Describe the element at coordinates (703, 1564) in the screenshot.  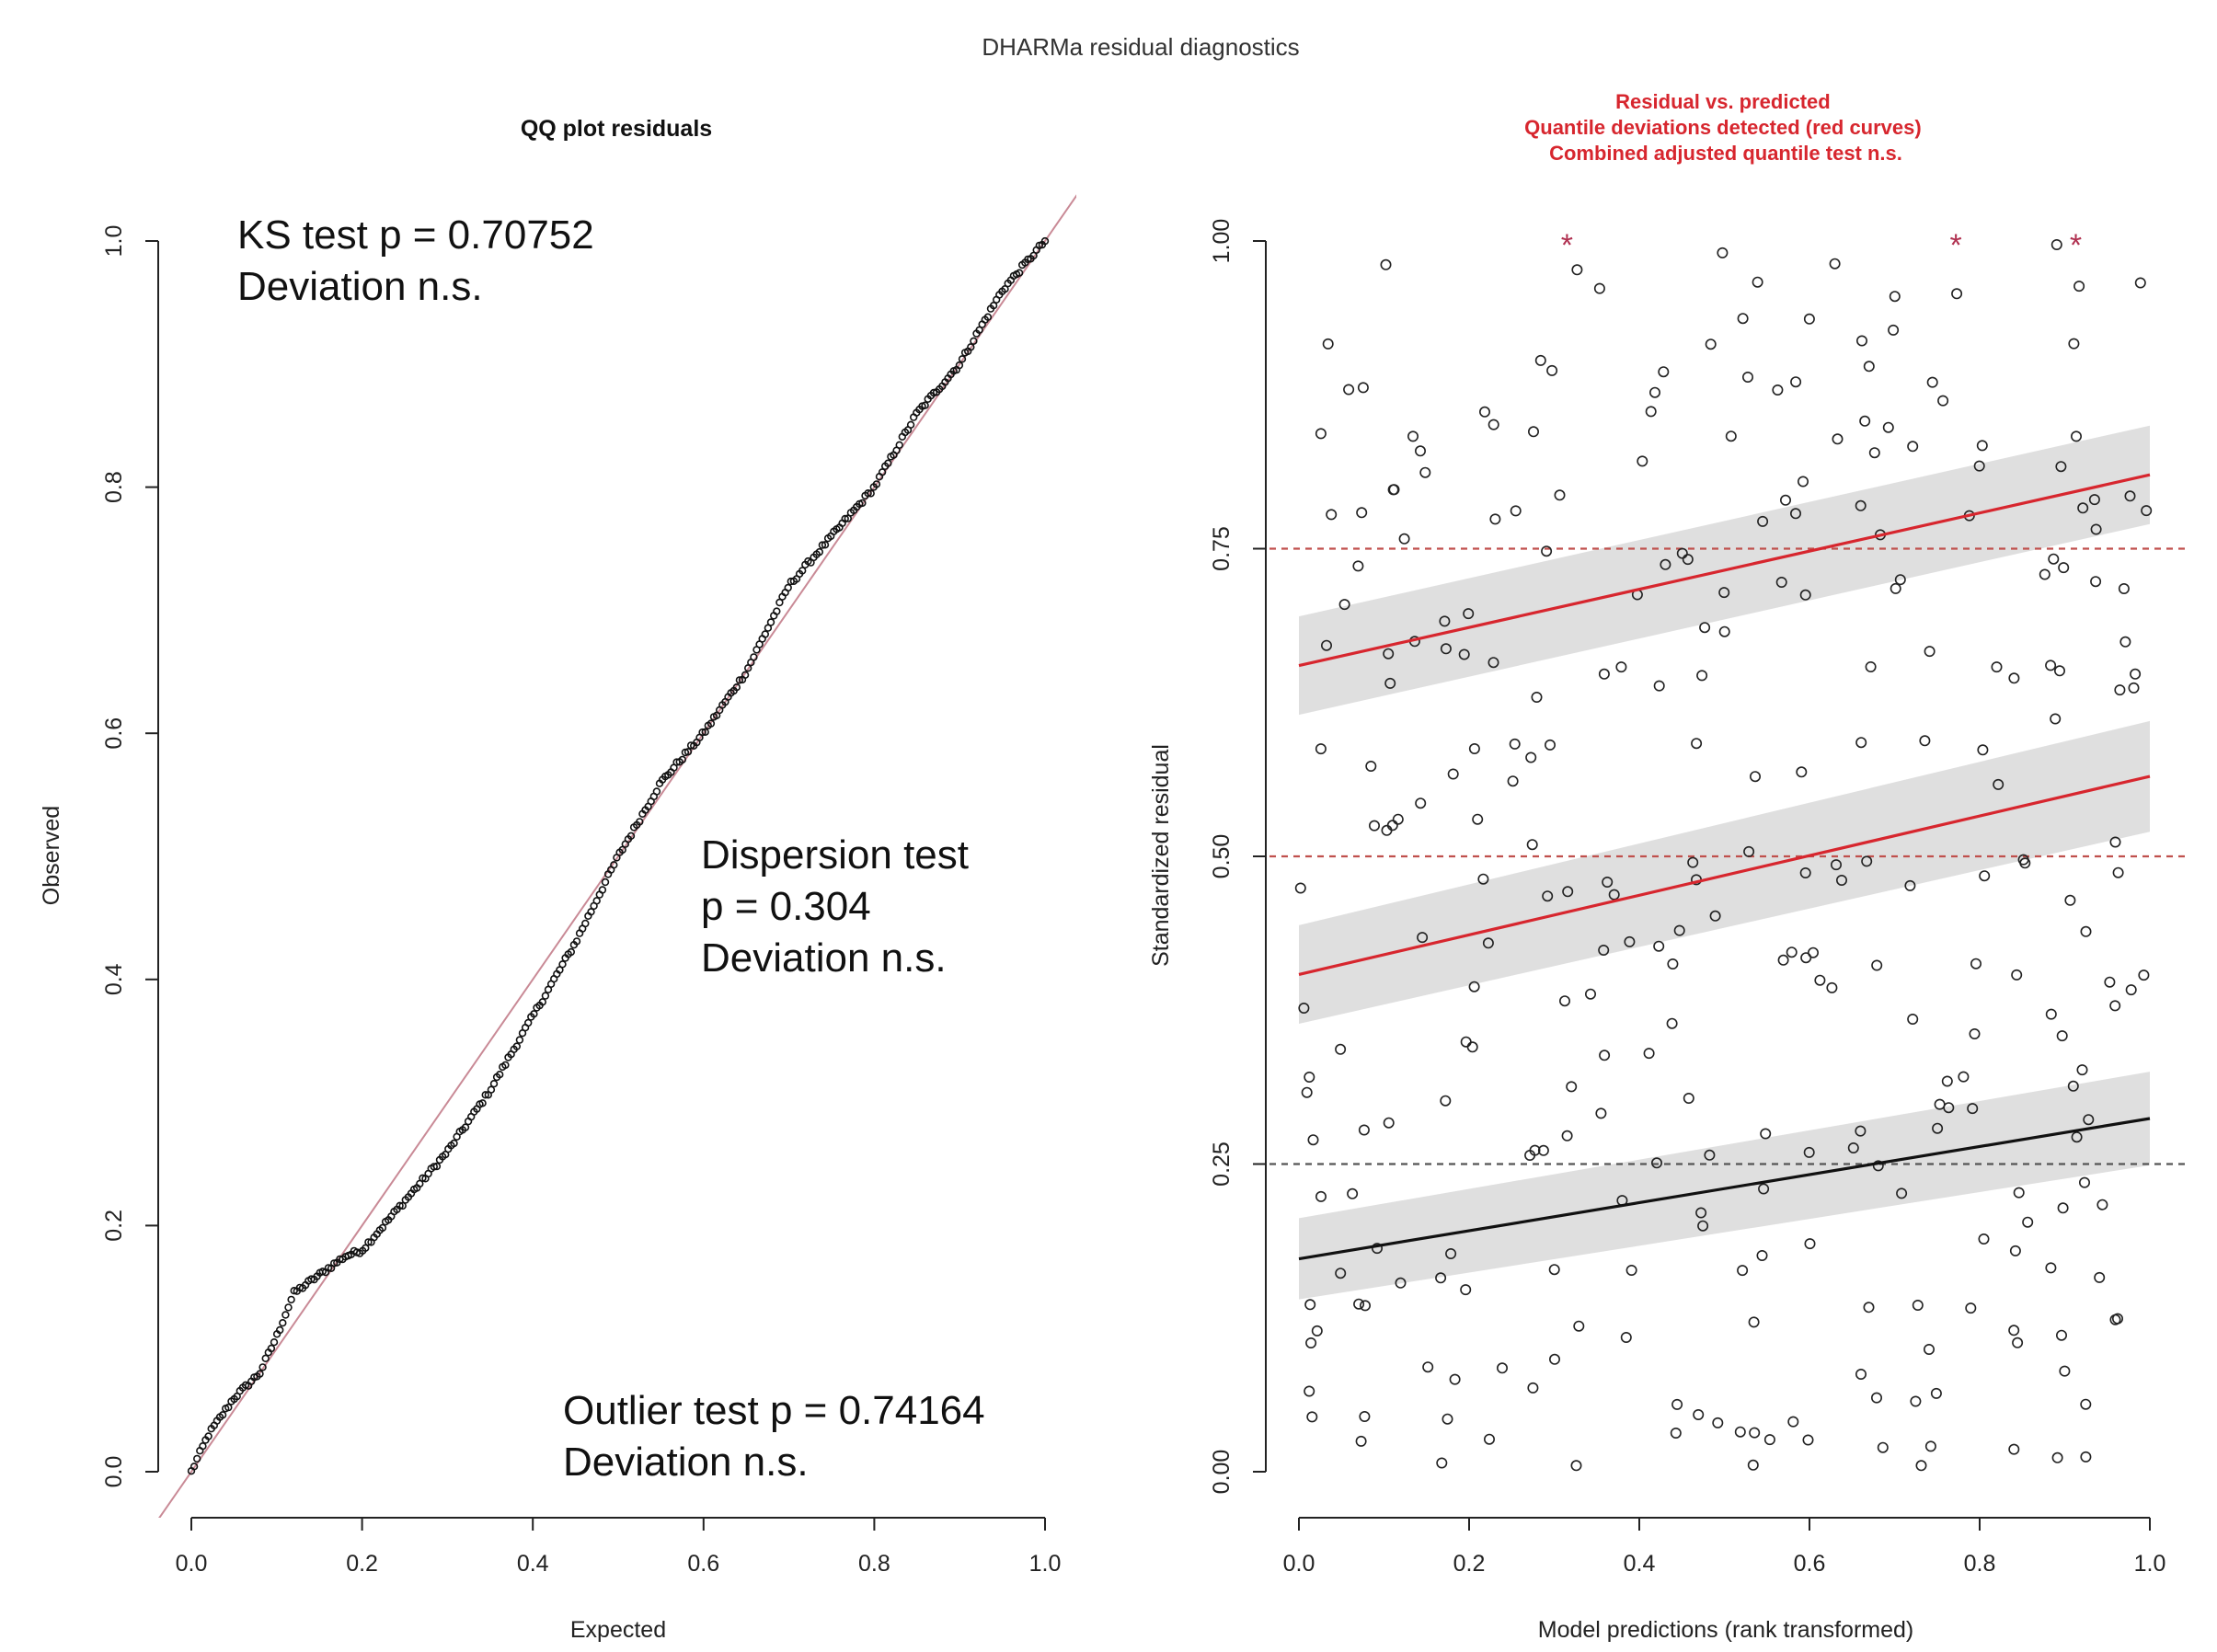
I see `qq-x-tick-label: 0.6` at that location.